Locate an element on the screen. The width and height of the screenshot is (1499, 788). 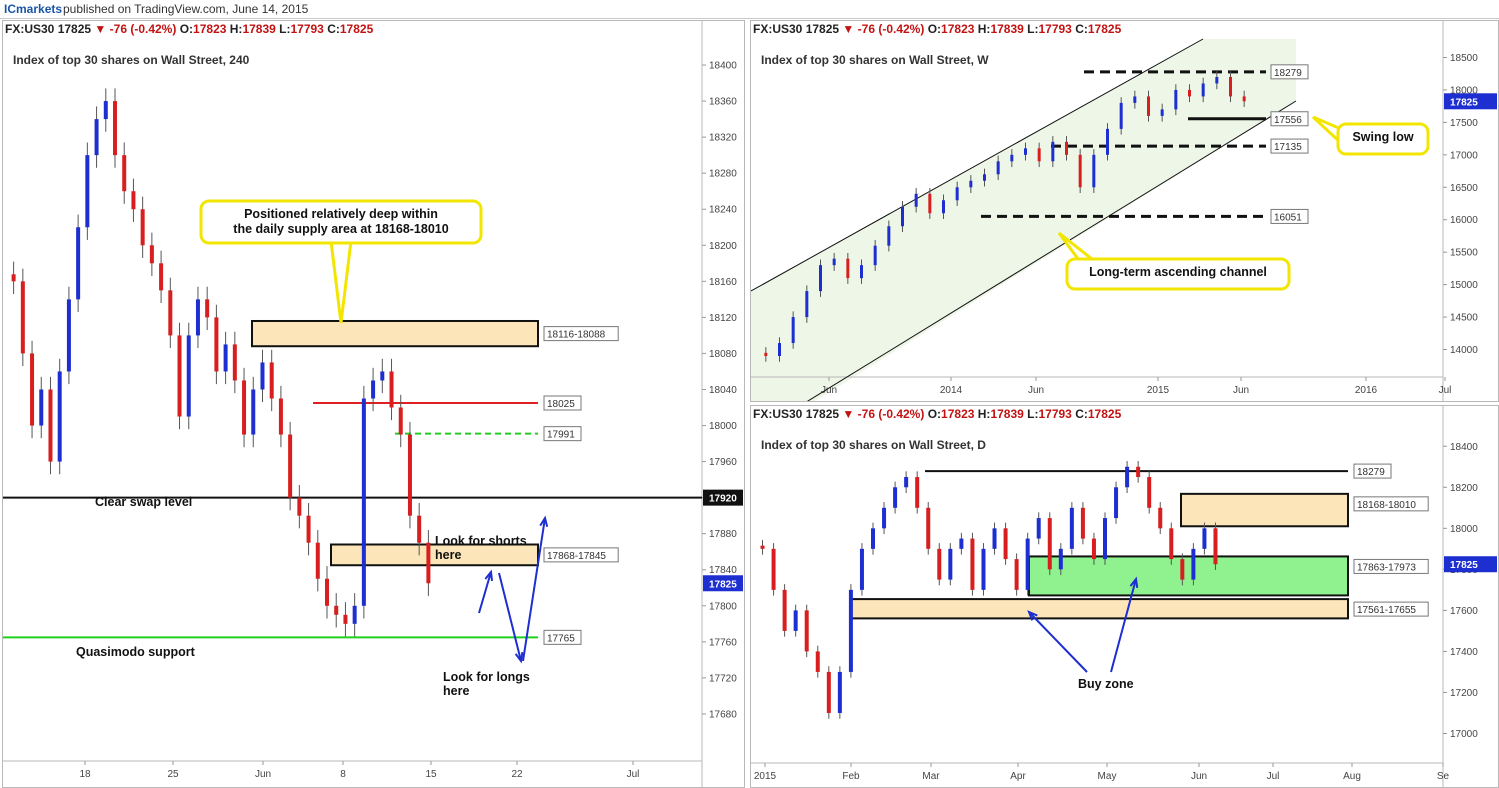
y-tick-label: 18500 is located at coordinates (1464, 58).